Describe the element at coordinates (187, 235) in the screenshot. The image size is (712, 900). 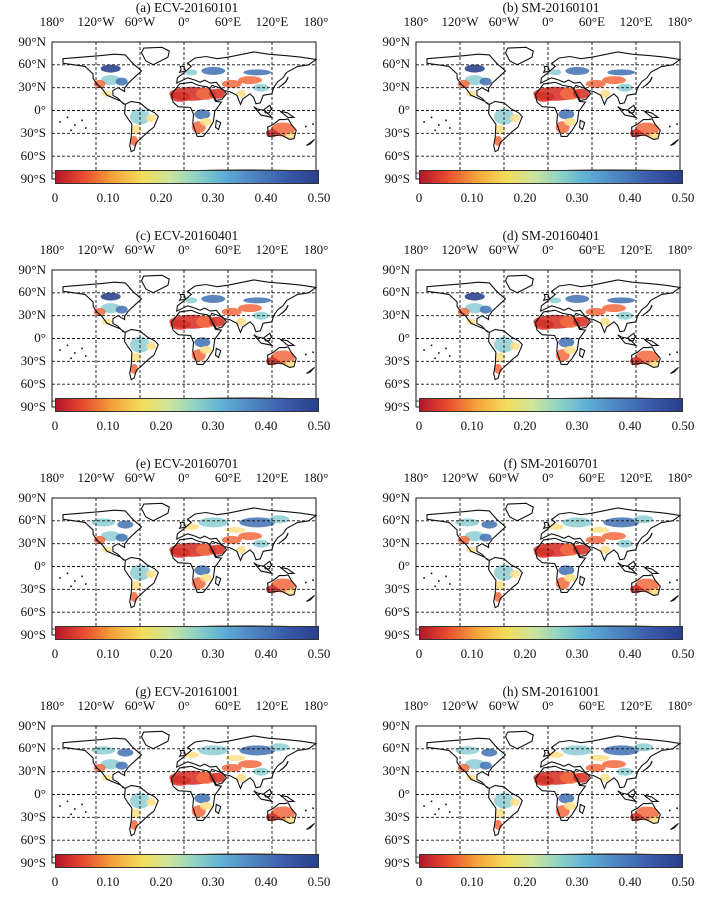
I see `panel-title: (c) ECV-20160401` at that location.